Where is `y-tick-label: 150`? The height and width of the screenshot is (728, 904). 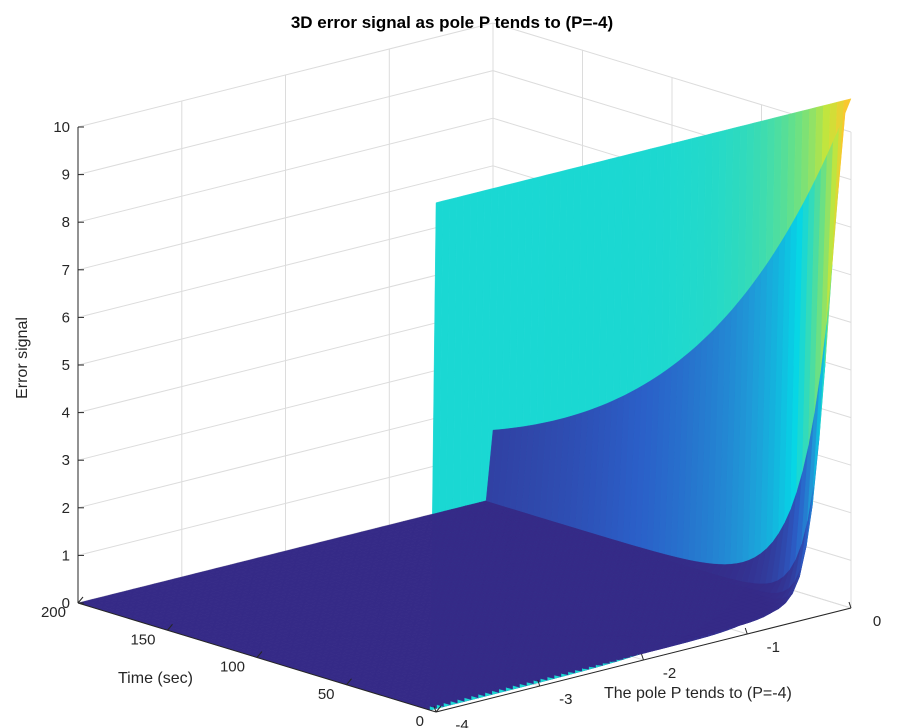
y-tick-label: 150 is located at coordinates (142, 639).